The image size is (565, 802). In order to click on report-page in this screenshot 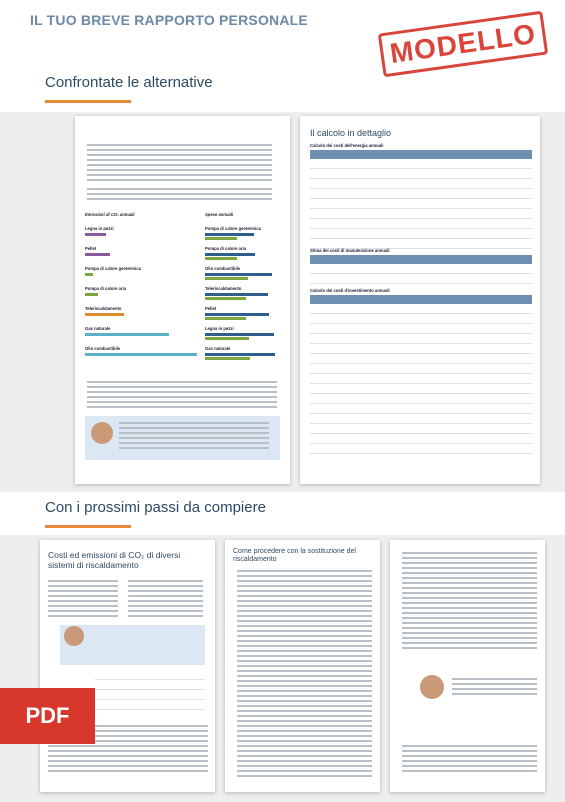, I will do `click(467, 666)`.